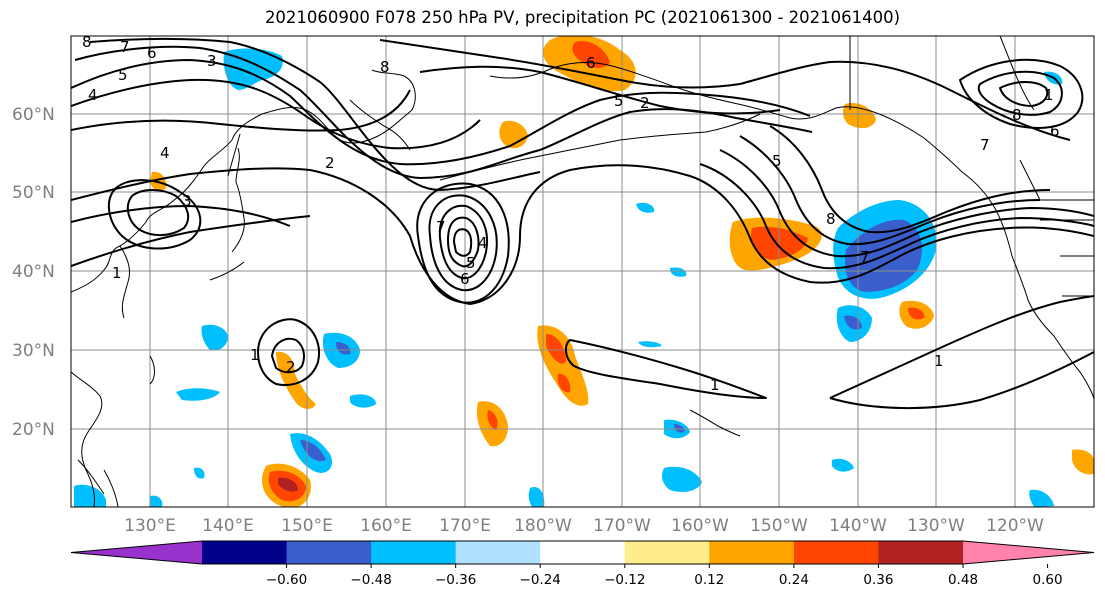 The height and width of the screenshot is (601, 1105). Describe the element at coordinates (779, 526) in the screenshot. I see `lon-label: 150°W` at that location.